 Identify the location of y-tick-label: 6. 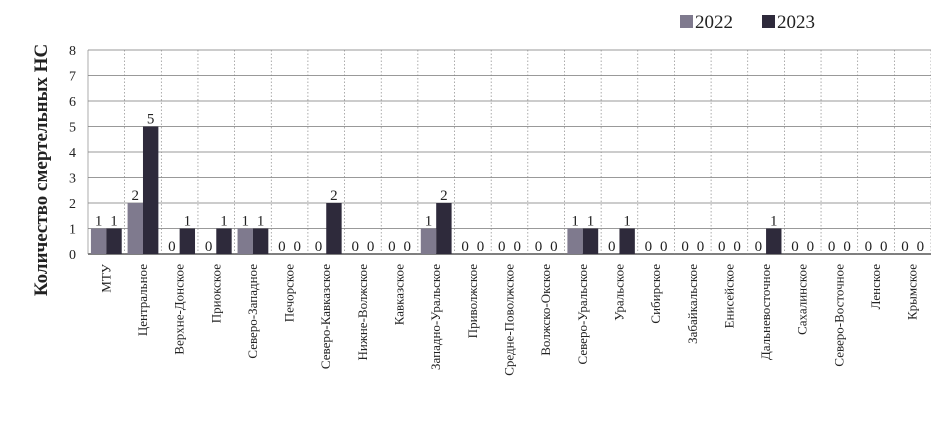
(72, 102).